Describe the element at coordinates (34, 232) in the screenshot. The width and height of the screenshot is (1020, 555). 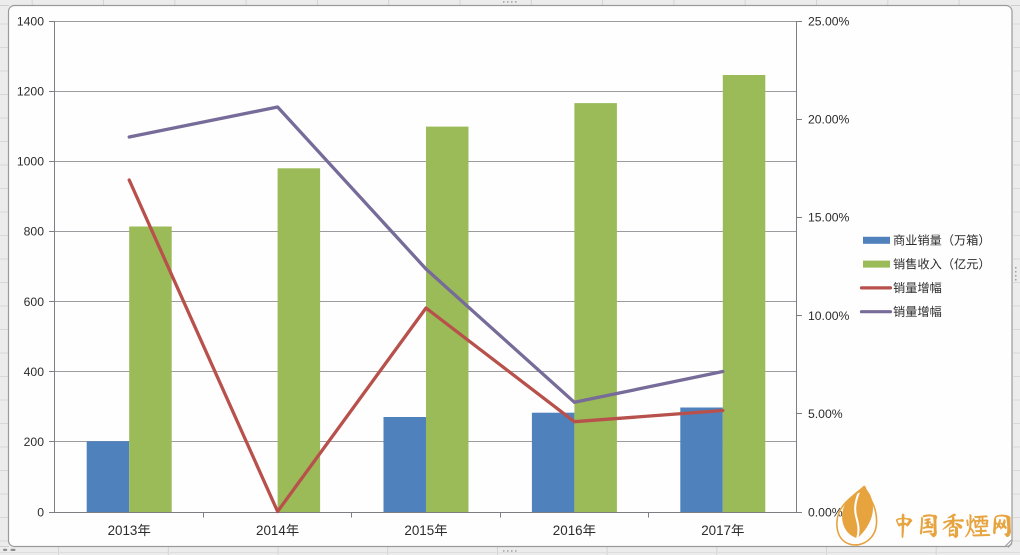
I see `svg-text: 800` at that location.